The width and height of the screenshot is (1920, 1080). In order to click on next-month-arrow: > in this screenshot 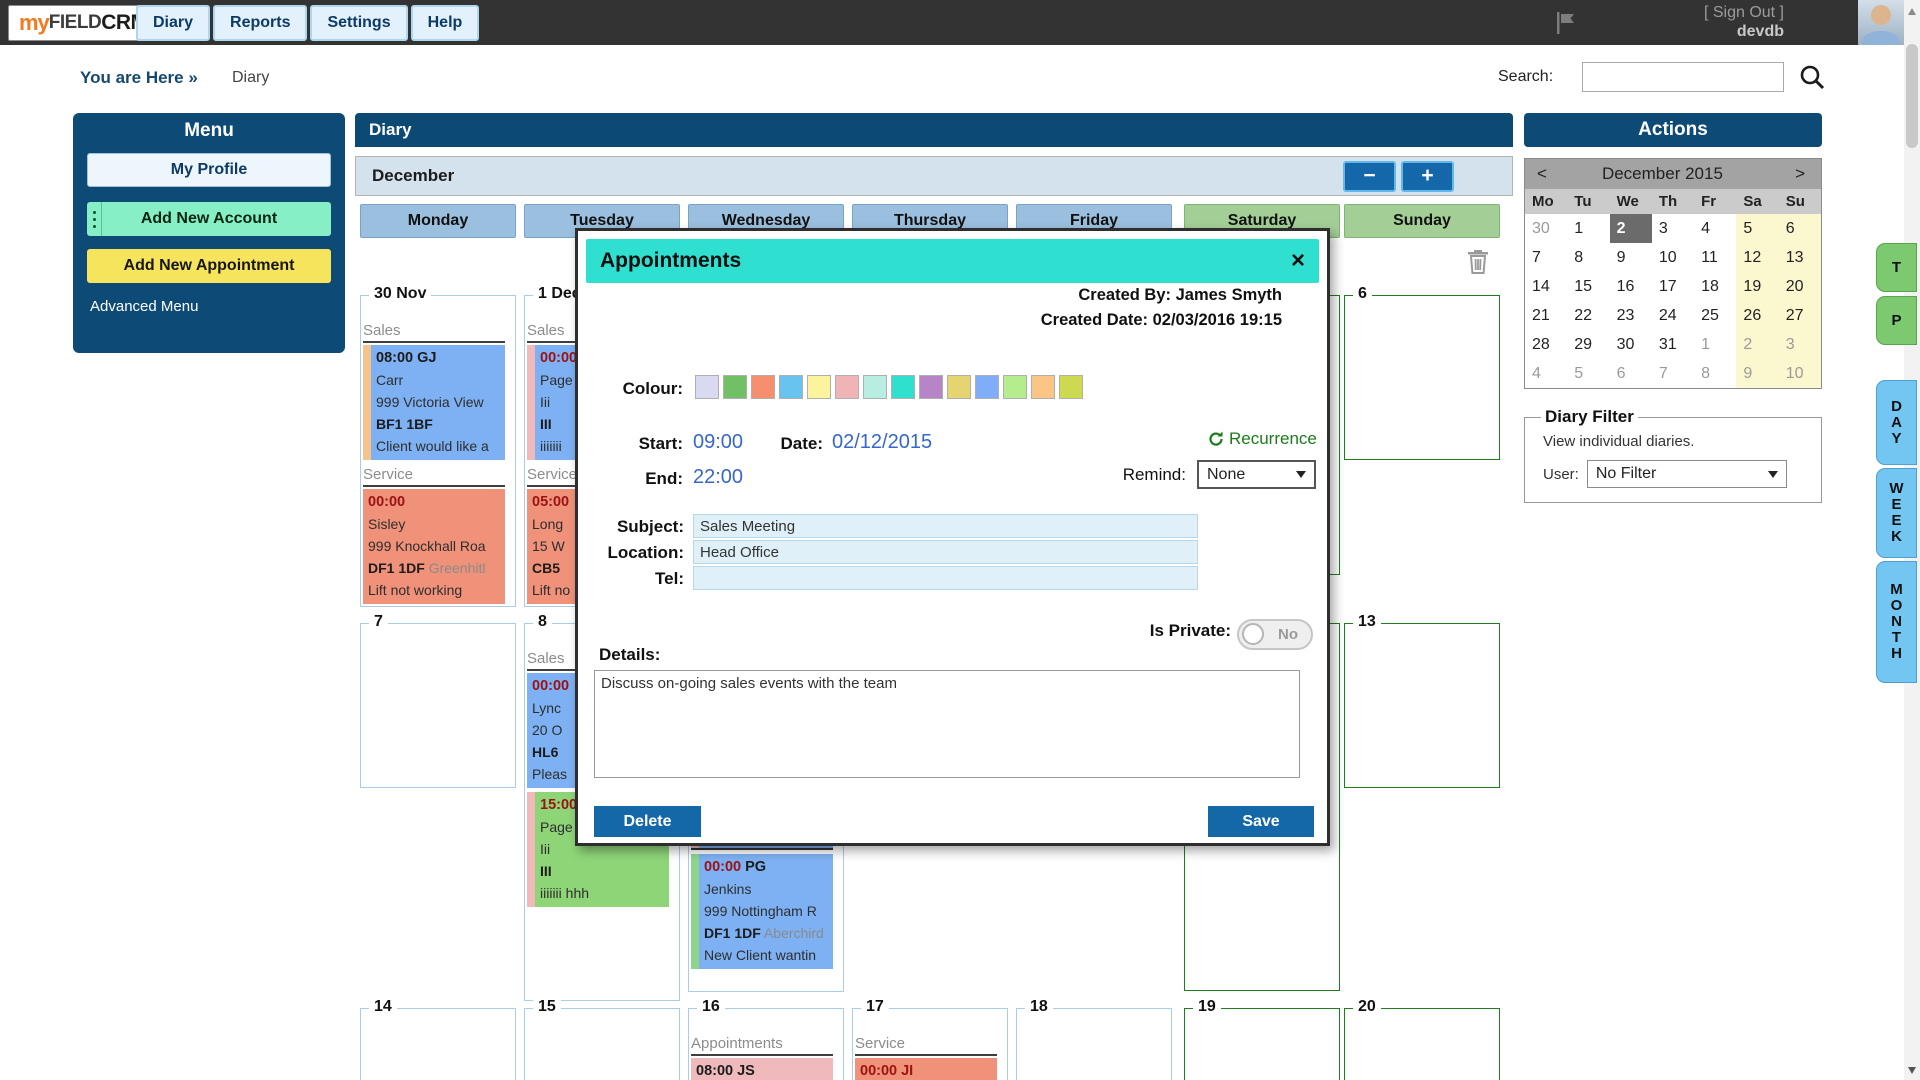, I will do `click(1800, 173)`.